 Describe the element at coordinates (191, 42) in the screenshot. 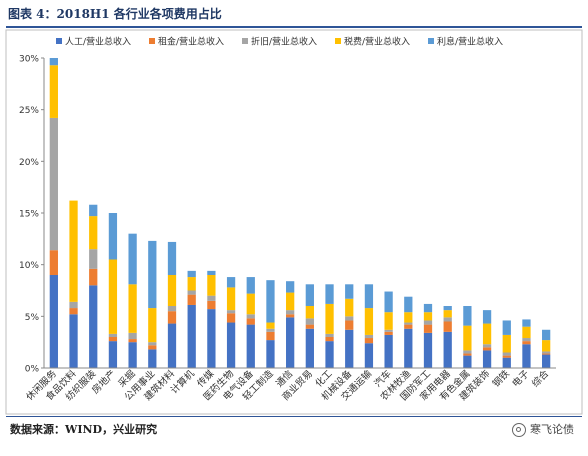

I see `legend-label-1: 租金/营业总收入` at that location.